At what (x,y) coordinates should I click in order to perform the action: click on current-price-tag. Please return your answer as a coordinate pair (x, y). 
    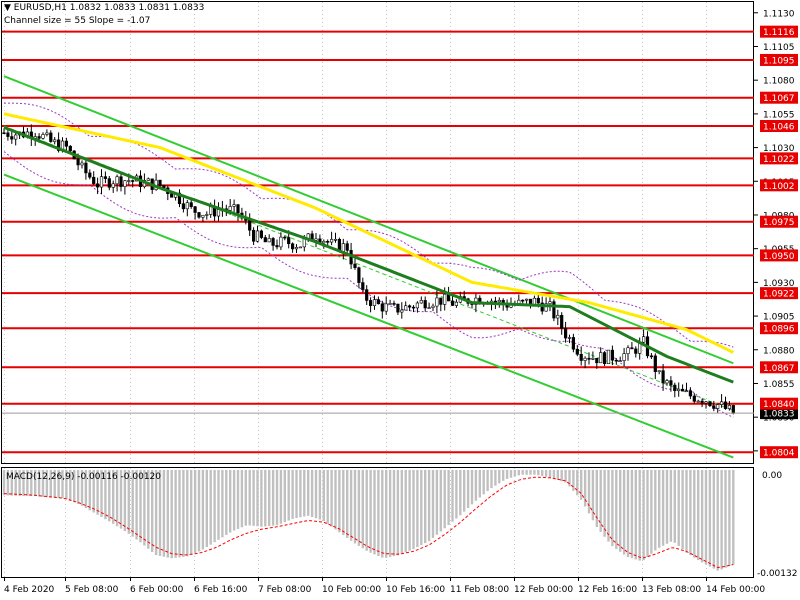
    Looking at the image, I should click on (779, 413).